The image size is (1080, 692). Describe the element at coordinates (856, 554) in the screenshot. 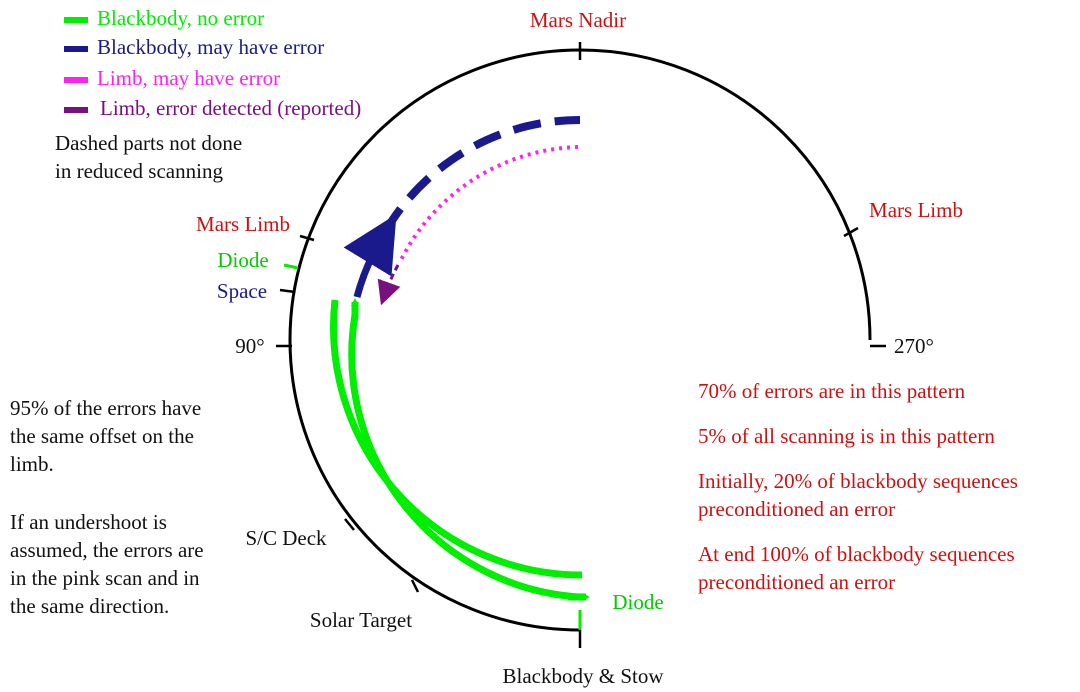

I see `right-note: At end 100% of blackbody sequences` at that location.